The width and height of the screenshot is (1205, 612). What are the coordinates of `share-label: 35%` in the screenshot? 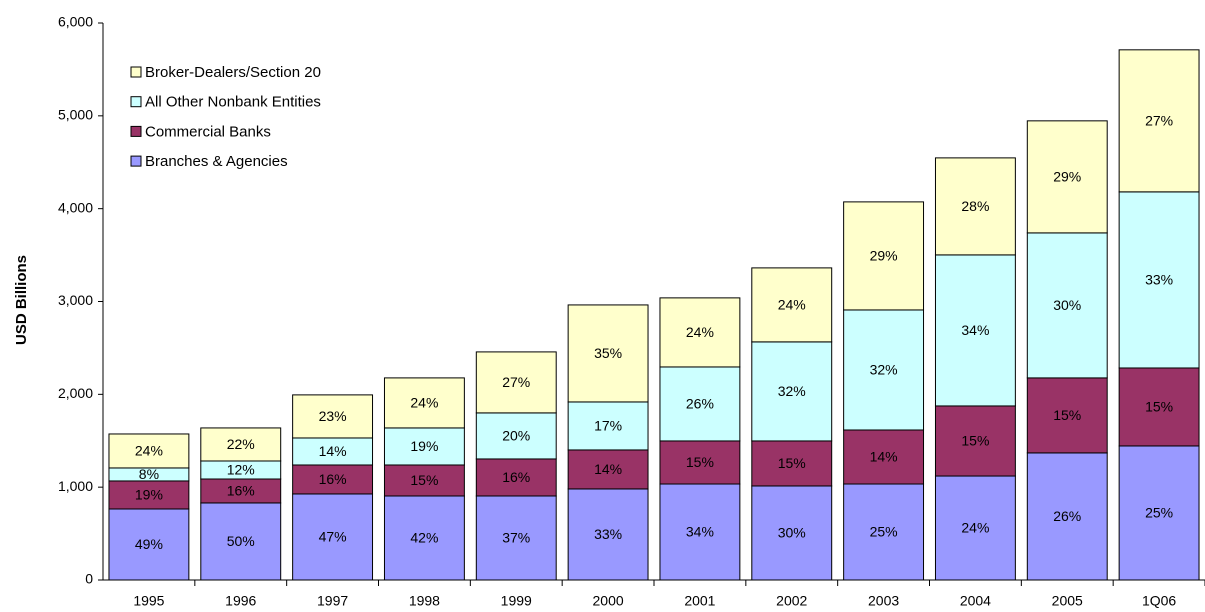 It's located at (608, 353).